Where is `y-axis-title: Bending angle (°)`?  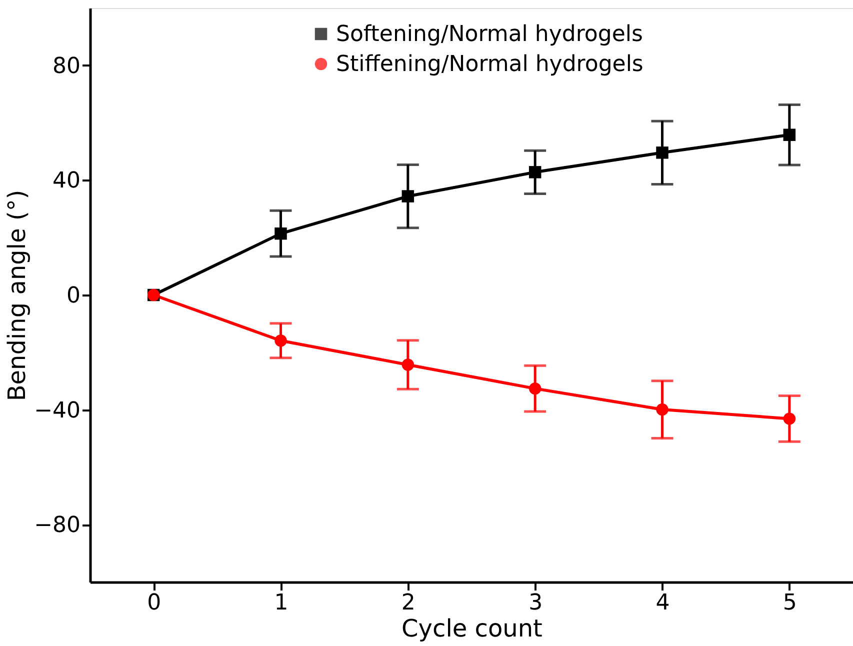 y-axis-title: Bending angle (°) is located at coordinates (17, 296).